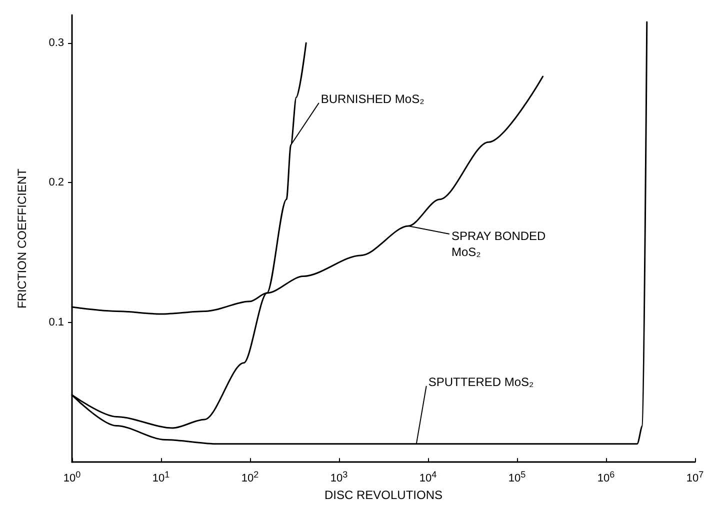 This screenshot has width=715, height=514. What do you see at coordinates (372, 99) in the screenshot?
I see `annotation: BURNISHED MoS₂` at bounding box center [372, 99].